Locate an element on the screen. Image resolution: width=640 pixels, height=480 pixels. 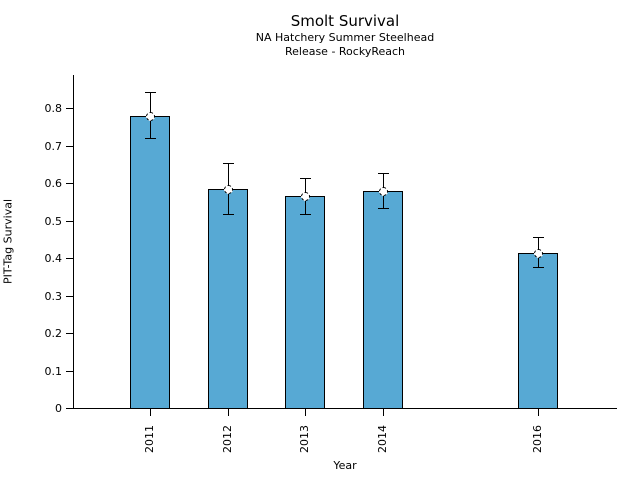
chart-title: Smolt Survival is located at coordinates (345, 21).